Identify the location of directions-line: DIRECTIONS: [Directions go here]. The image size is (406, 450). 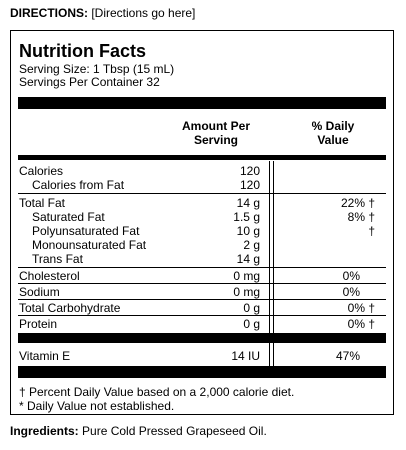
(102, 13).